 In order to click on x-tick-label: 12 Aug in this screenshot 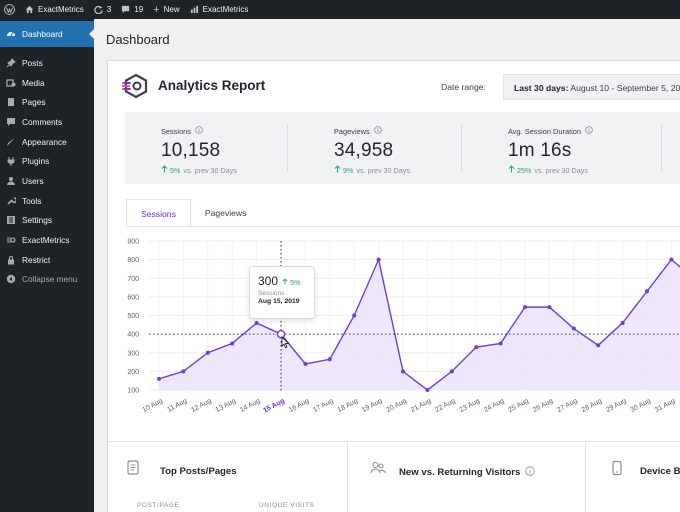, I will do `click(201, 406)`.